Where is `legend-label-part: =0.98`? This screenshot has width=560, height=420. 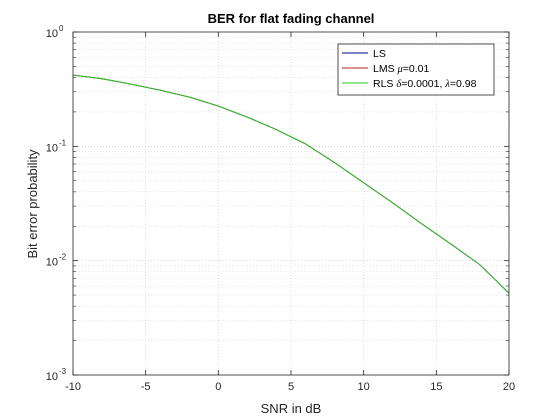
legend-label-part: =0.98 is located at coordinates (463, 84).